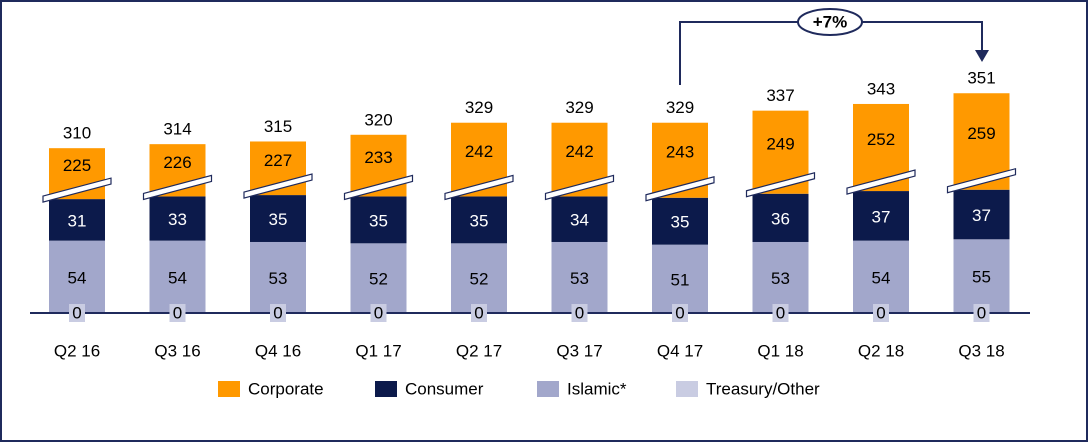 The image size is (1090, 444). I want to click on segment-label: 249, so click(780, 144).